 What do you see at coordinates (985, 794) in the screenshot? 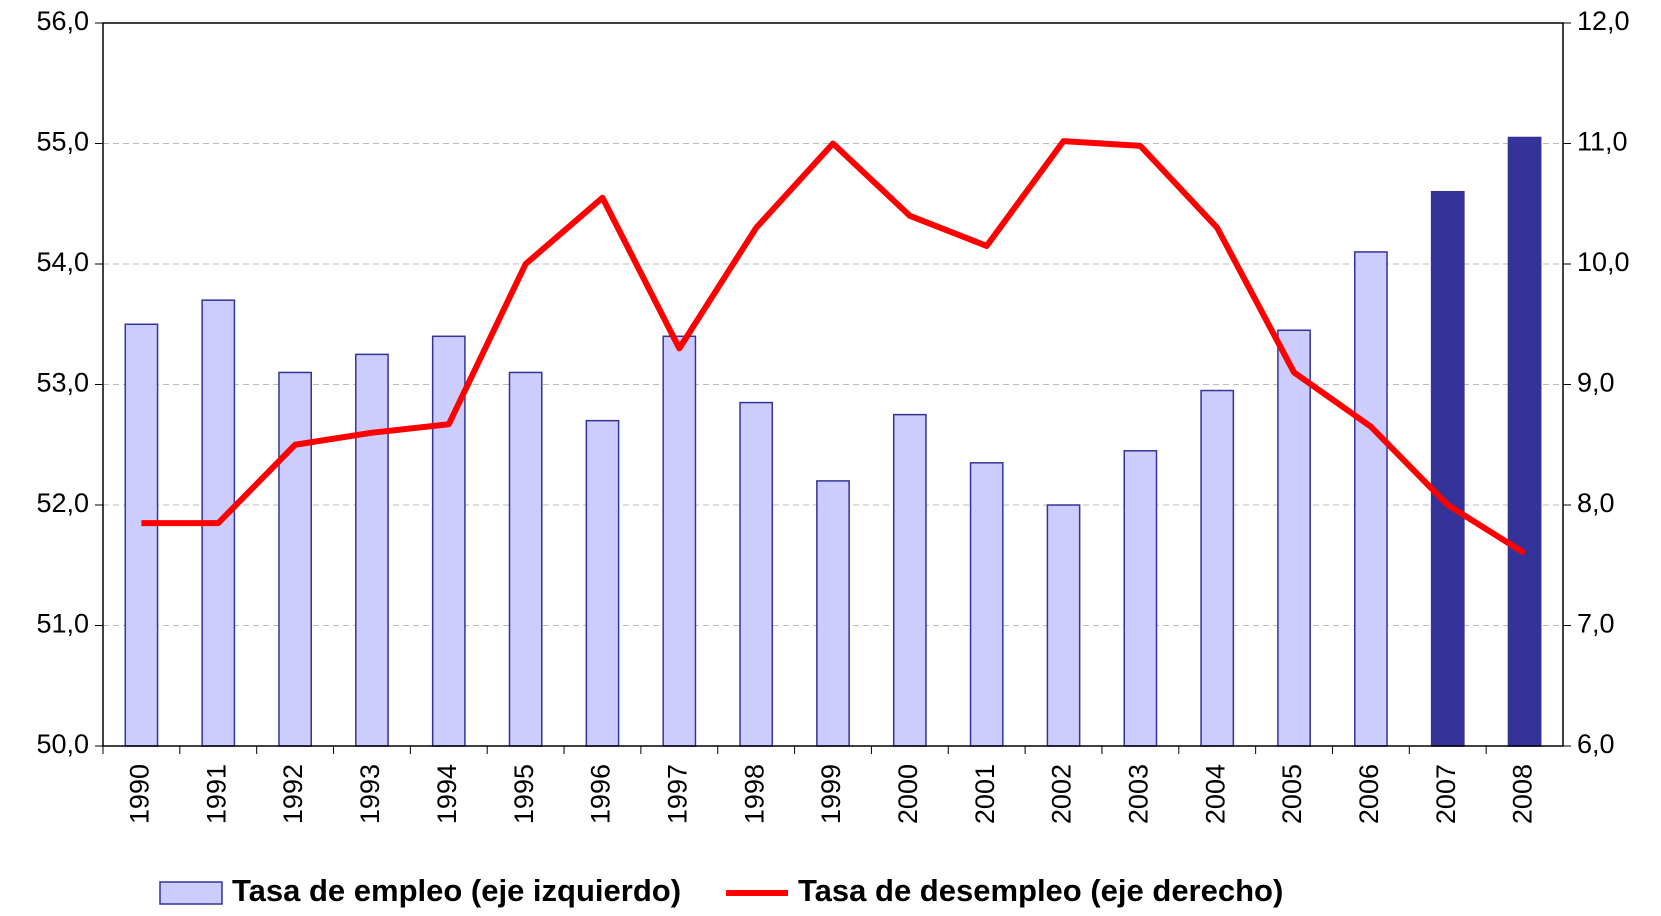
I see `x-tick-label: 2001` at bounding box center [985, 794].